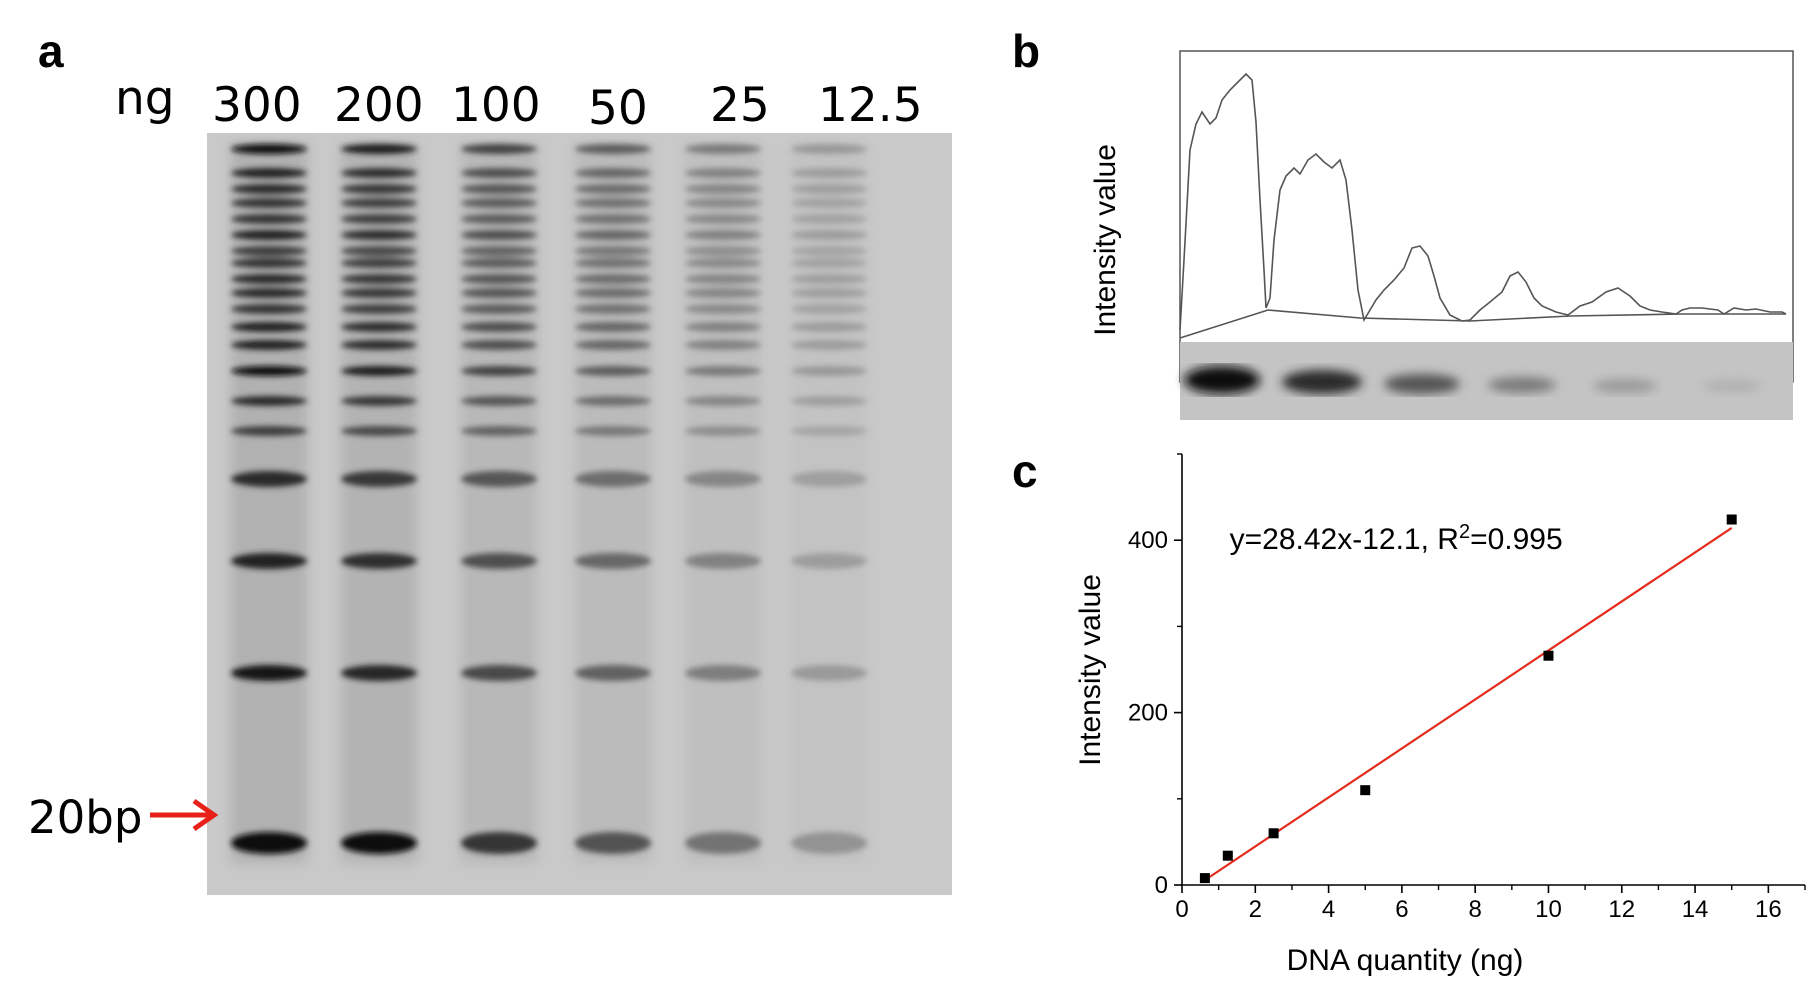 This screenshot has height=993, width=1814. Describe the element at coordinates (1090, 670) in the screenshot. I see `chart-y-axis-title: Intensity value` at that location.